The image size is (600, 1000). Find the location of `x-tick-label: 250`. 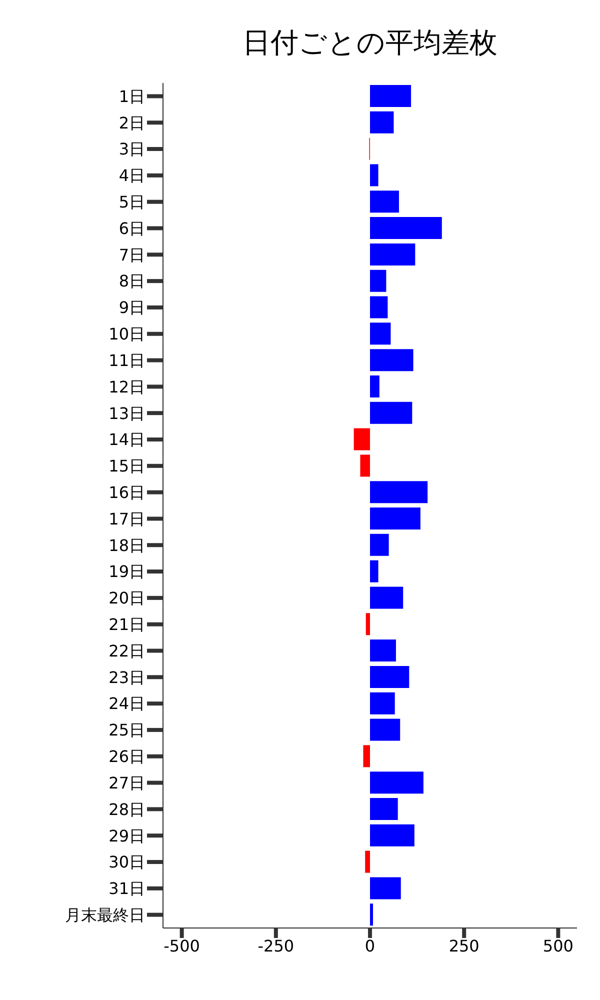

x-tick-label: 250 is located at coordinates (464, 946).